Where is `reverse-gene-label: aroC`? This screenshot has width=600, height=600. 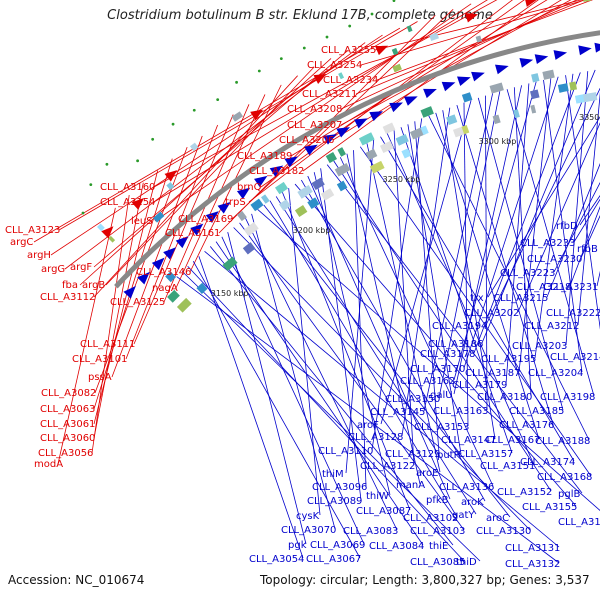 reverse-gene-label: aroC is located at coordinates (497, 518).